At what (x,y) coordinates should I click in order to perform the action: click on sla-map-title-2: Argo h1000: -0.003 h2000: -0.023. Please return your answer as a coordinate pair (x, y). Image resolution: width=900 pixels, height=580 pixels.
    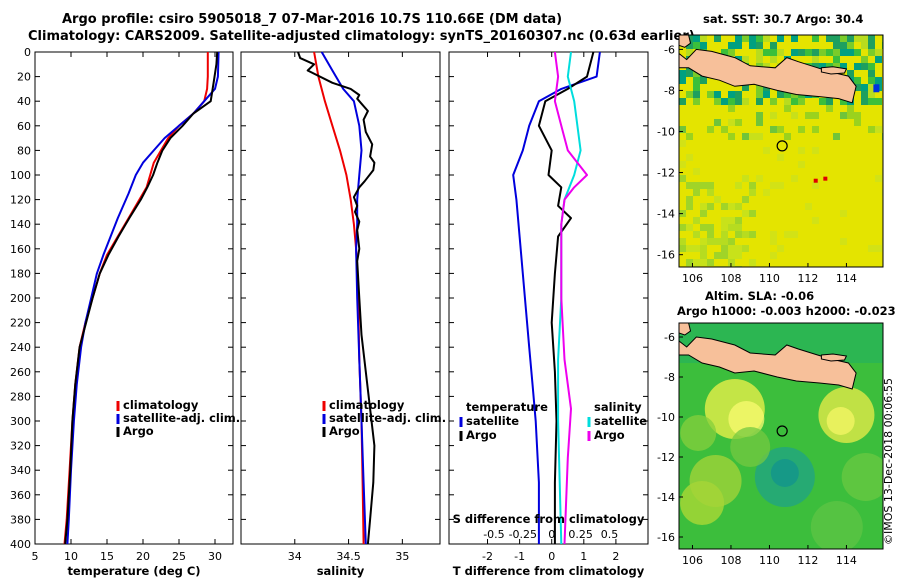
    Looking at the image, I should click on (786, 311).